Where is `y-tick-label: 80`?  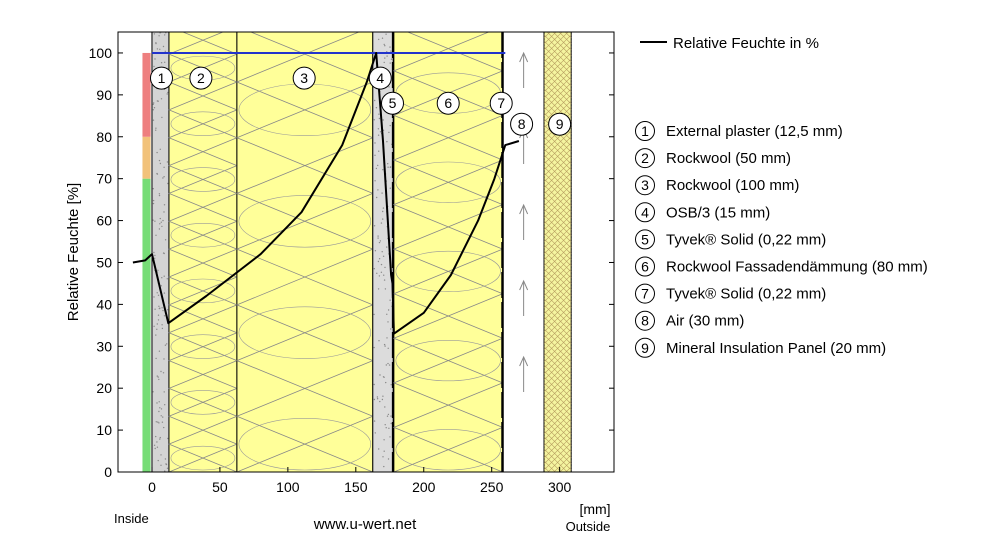
y-tick-label: 80 is located at coordinates (104, 137).